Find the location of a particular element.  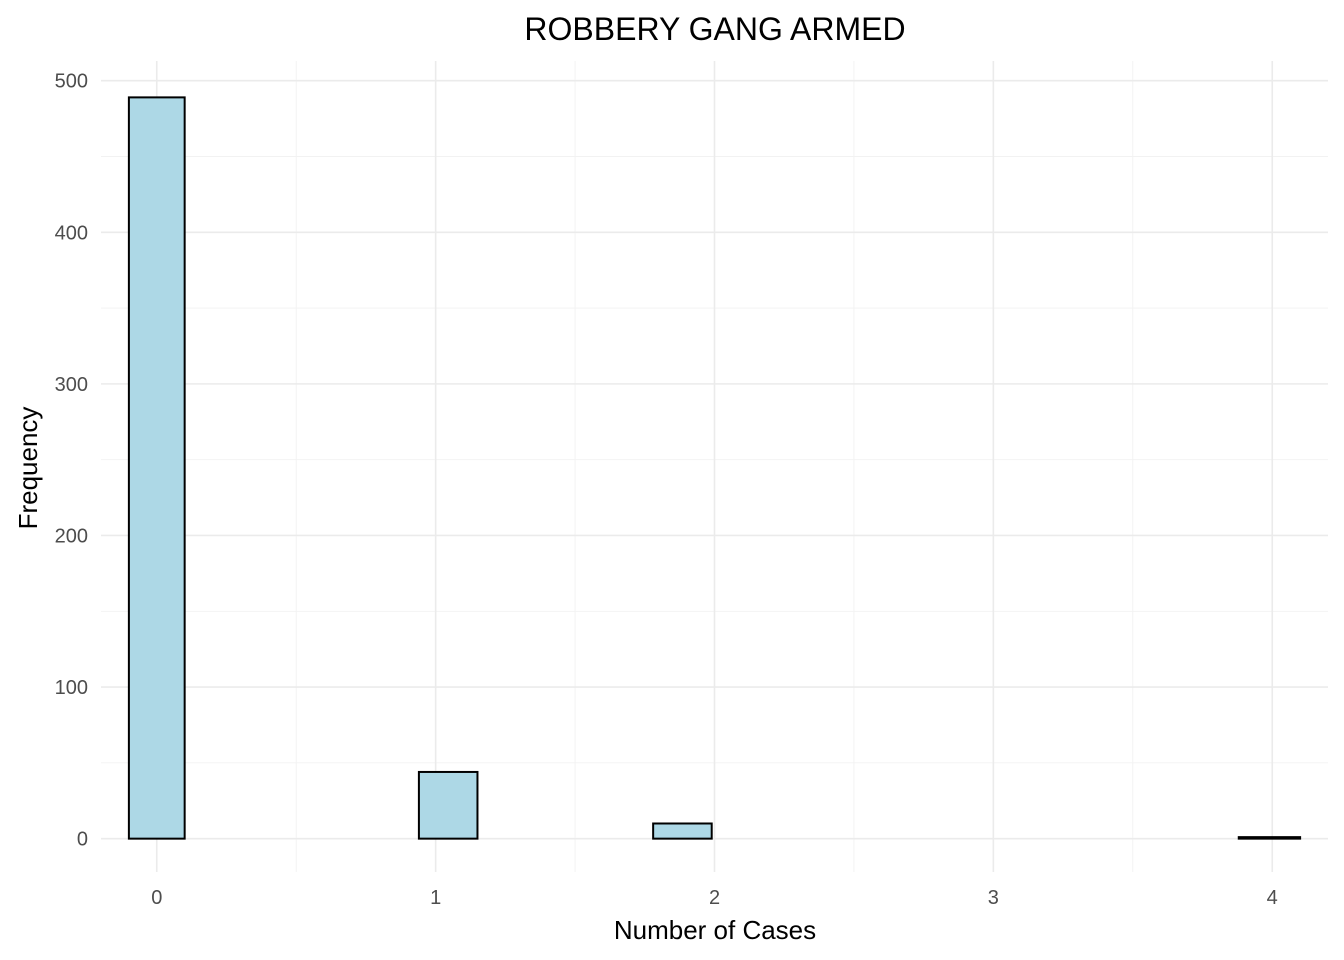

x-tick-label: 4 is located at coordinates (1272, 898).